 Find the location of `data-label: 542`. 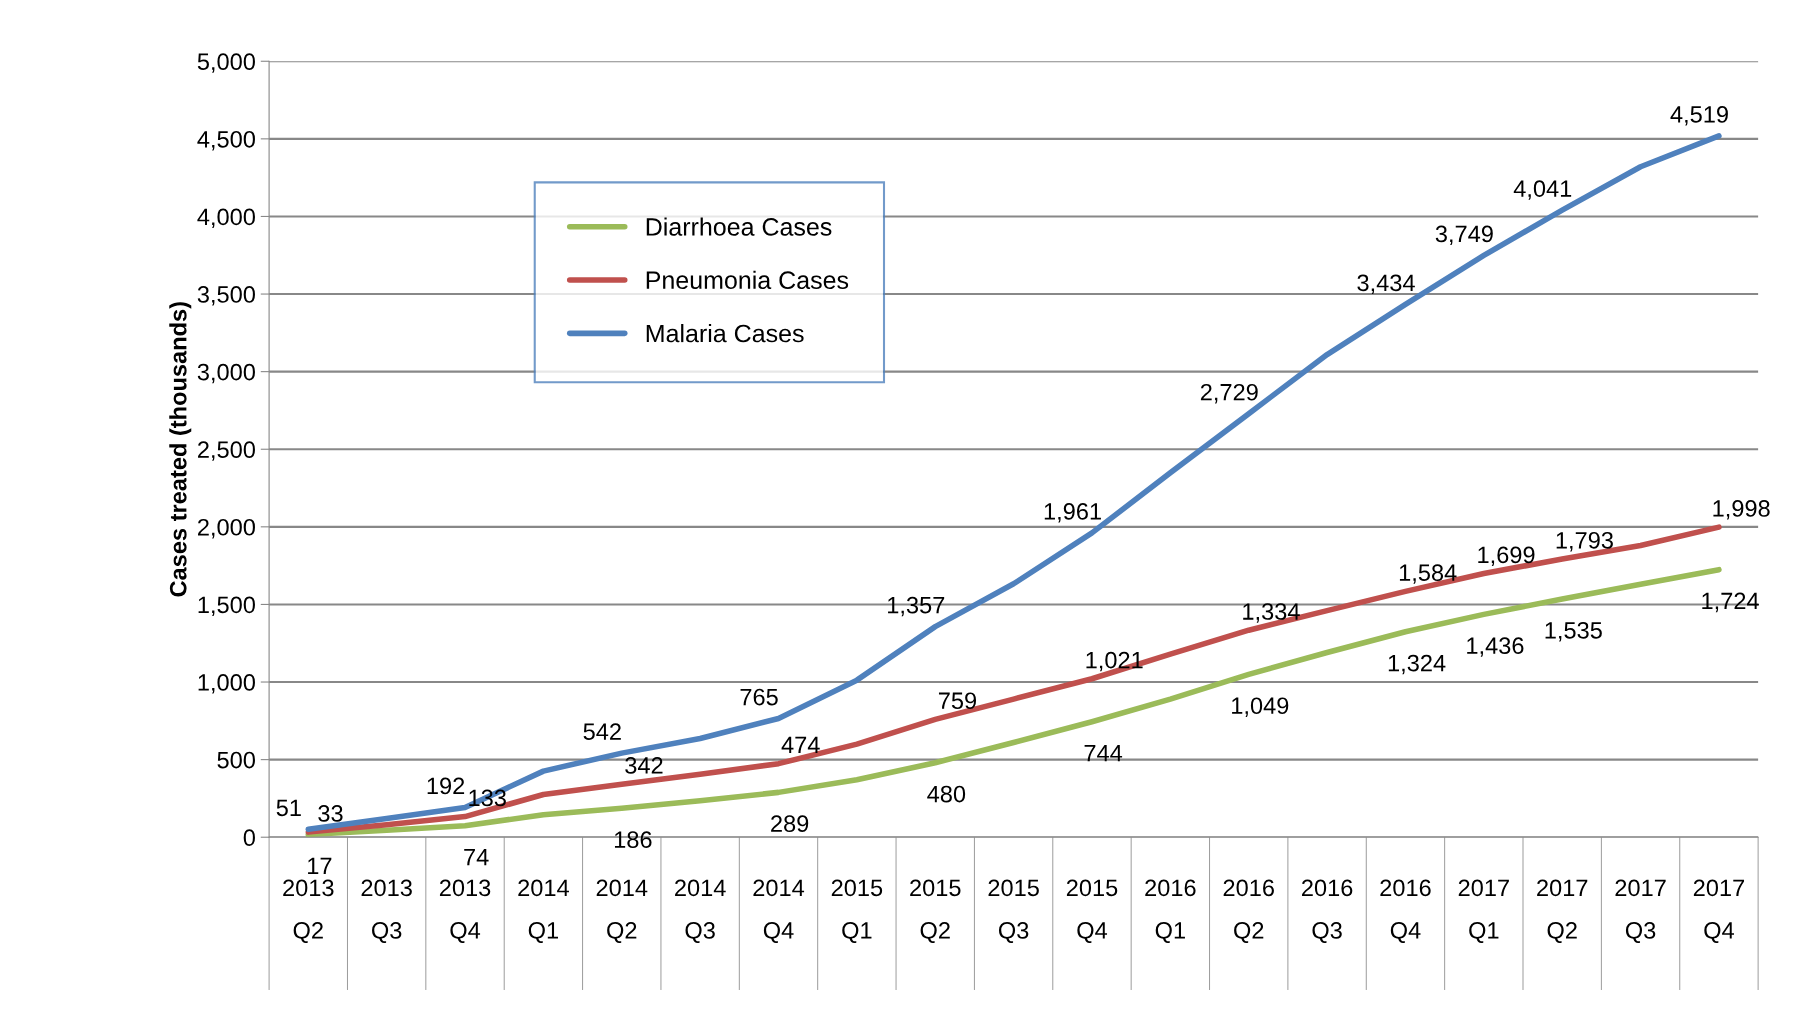

data-label: 542 is located at coordinates (602, 731).